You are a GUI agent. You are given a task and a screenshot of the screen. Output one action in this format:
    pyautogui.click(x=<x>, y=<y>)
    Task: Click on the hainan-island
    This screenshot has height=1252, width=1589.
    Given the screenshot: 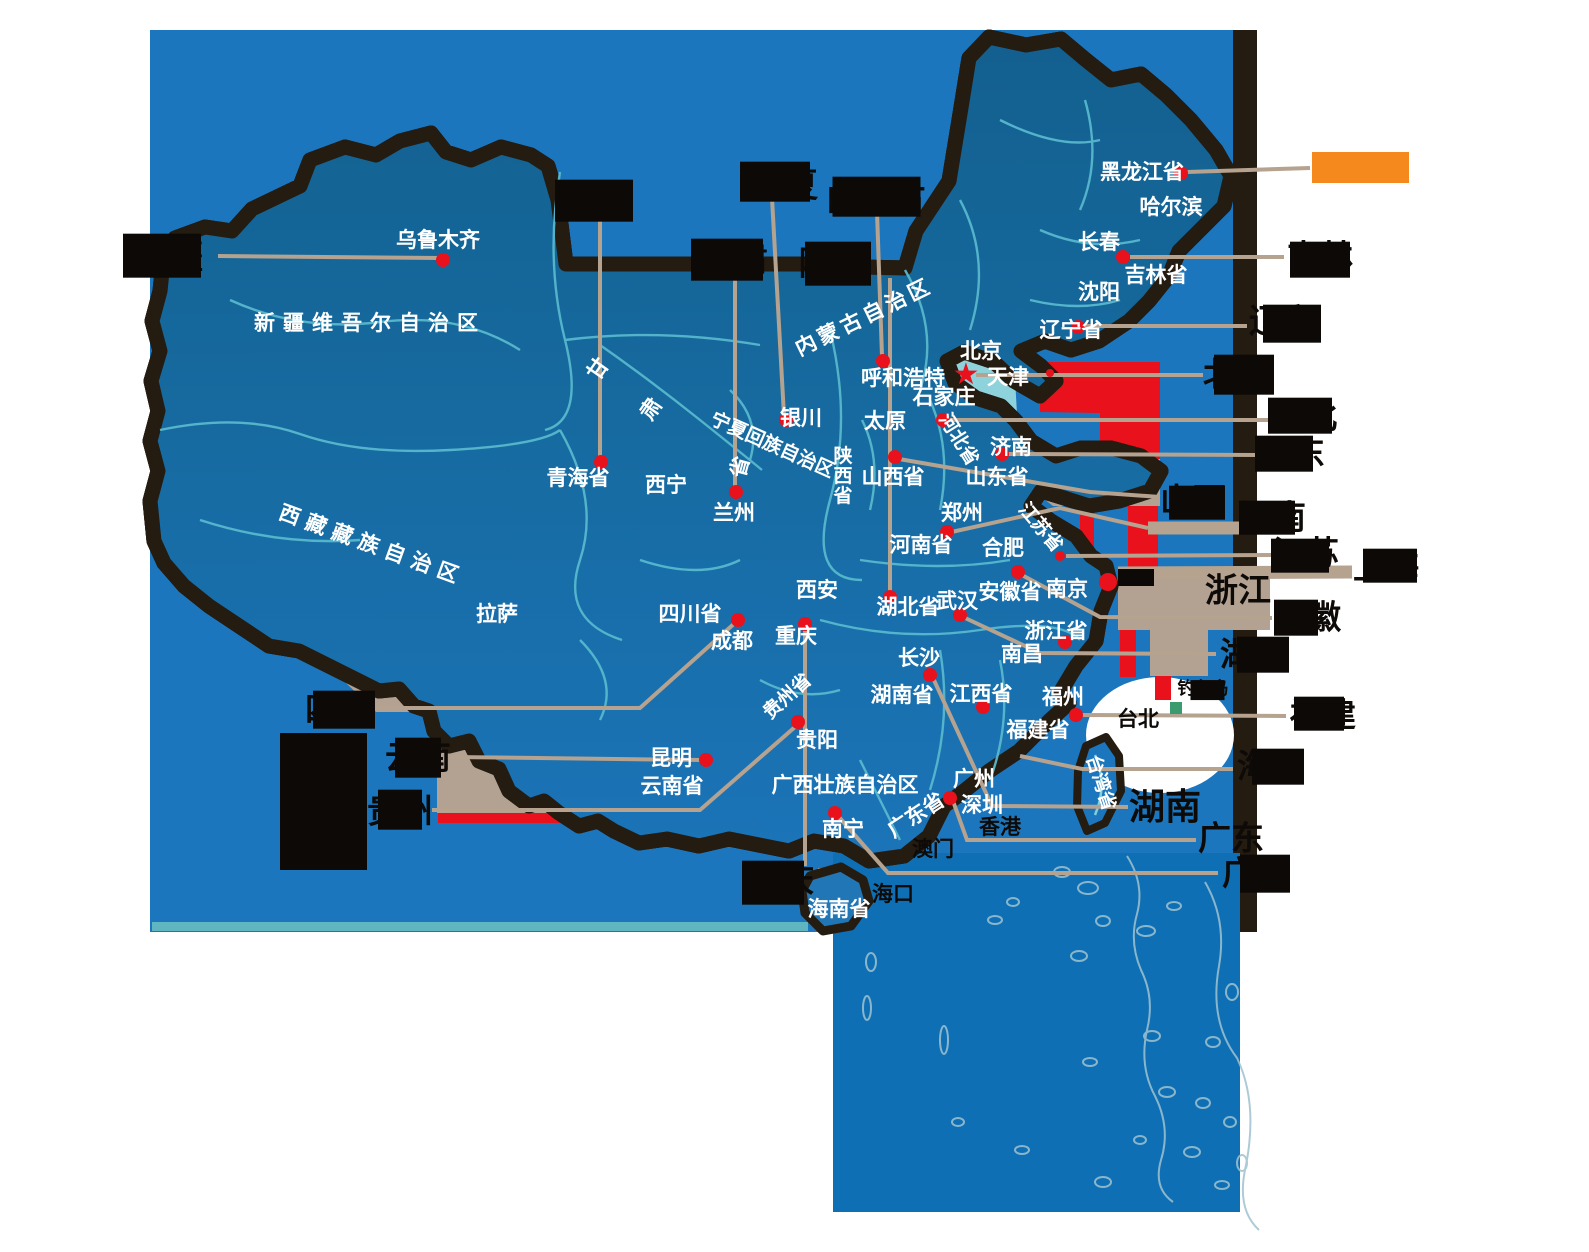 What is the action you would take?
    pyautogui.click(x=835, y=899)
    